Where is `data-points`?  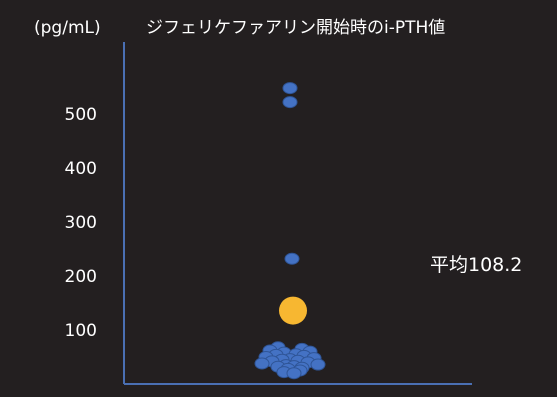
data-points is located at coordinates (290, 231).